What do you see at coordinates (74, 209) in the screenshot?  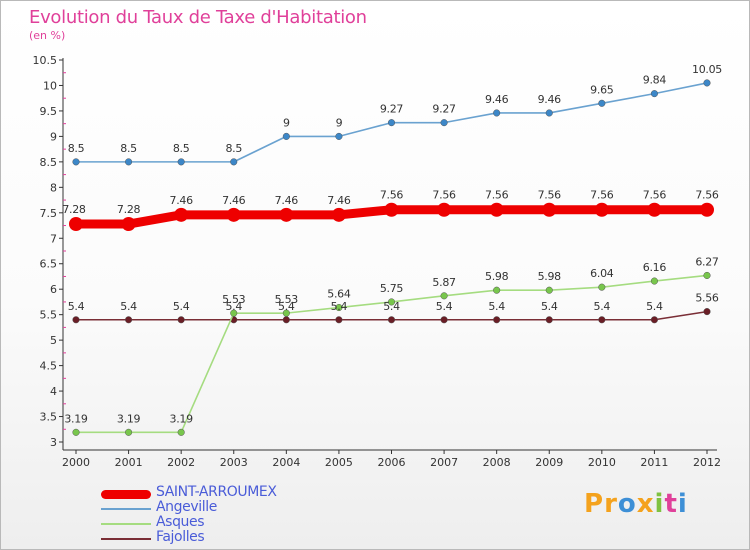 I see `data-label-saint-arroumex: 7.28` at bounding box center [74, 209].